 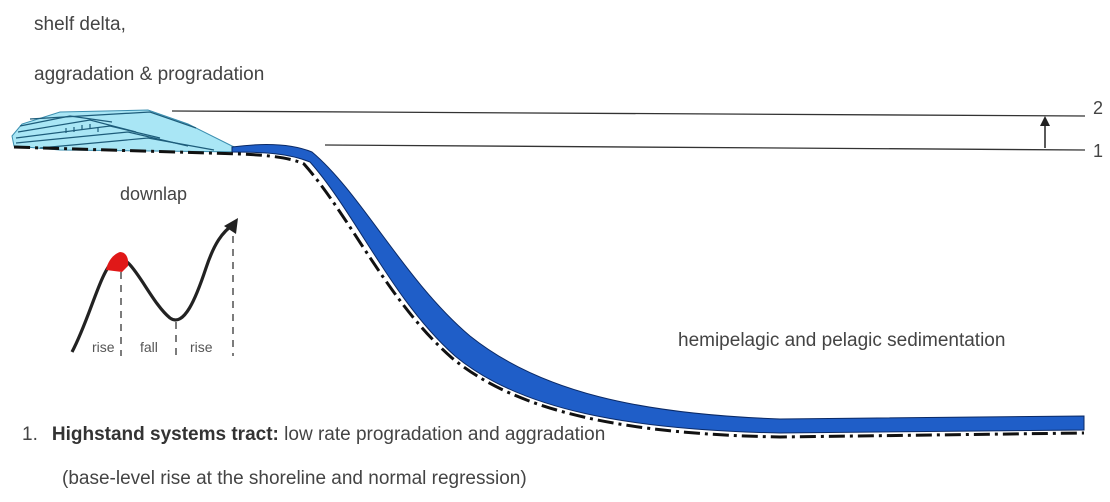 I want to click on caption-bold-title: Highstand systems tract:, so click(x=165, y=434).